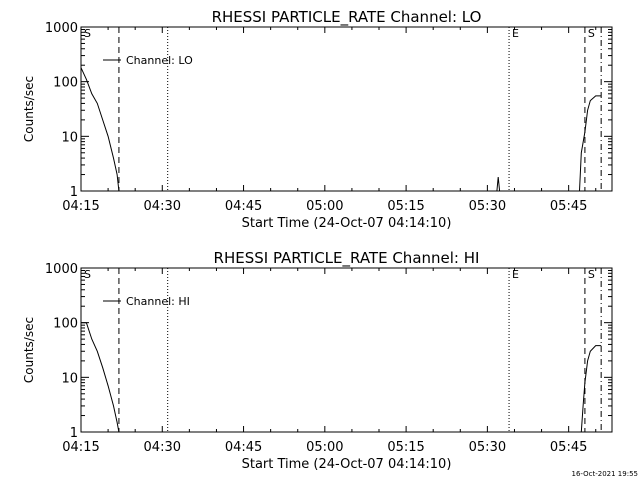  What do you see at coordinates (487, 447) in the screenshot?
I see `panel-2-xtick-label: 05:30` at bounding box center [487, 447].